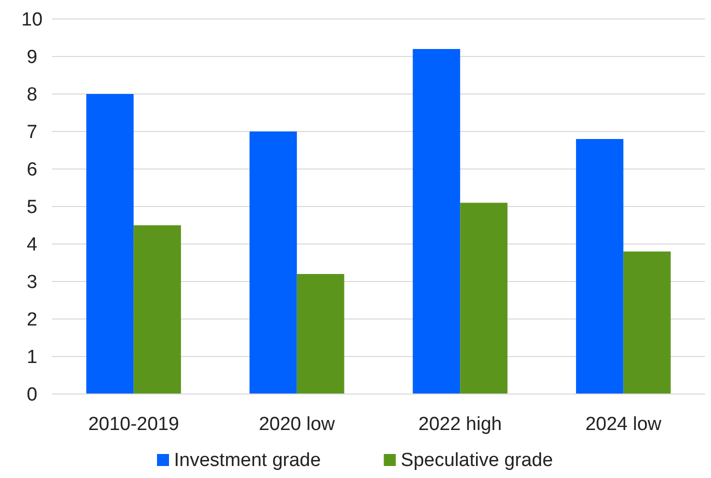 Image resolution: width=711 pixels, height=478 pixels. I want to click on y-tick-label: 6, so click(32, 170).